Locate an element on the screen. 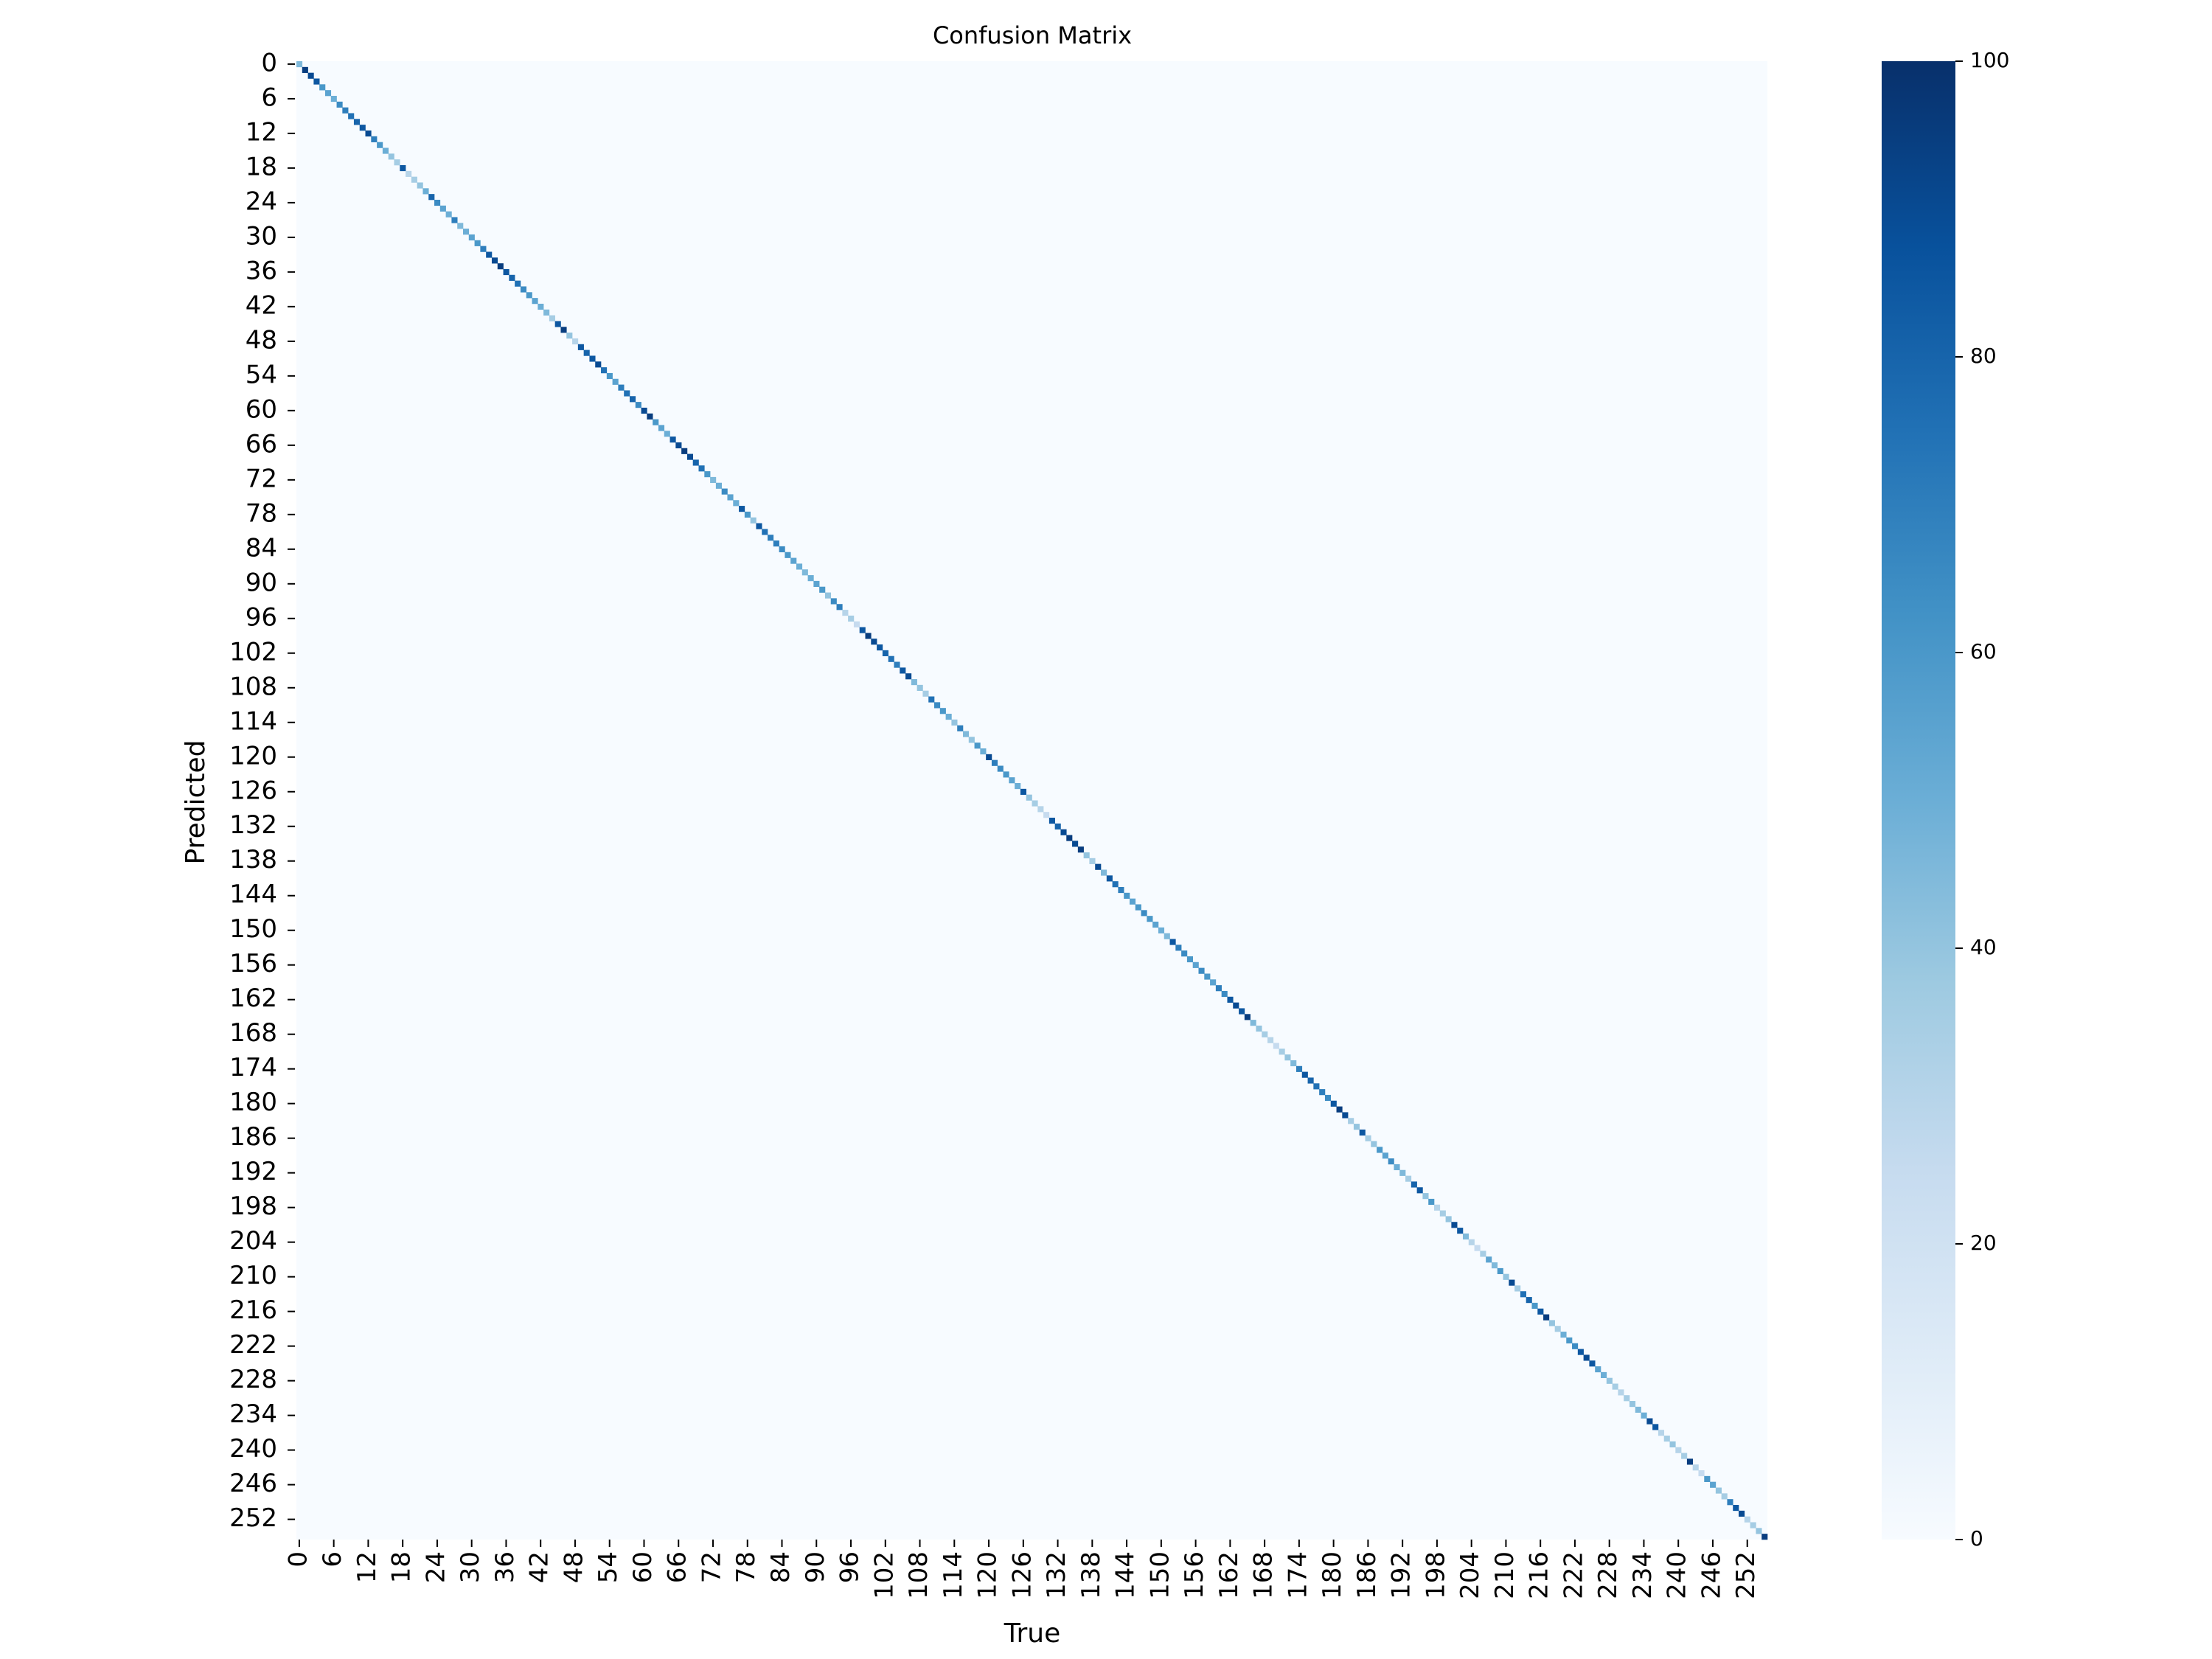  x-tick-label: 162 is located at coordinates (1229, 1575).